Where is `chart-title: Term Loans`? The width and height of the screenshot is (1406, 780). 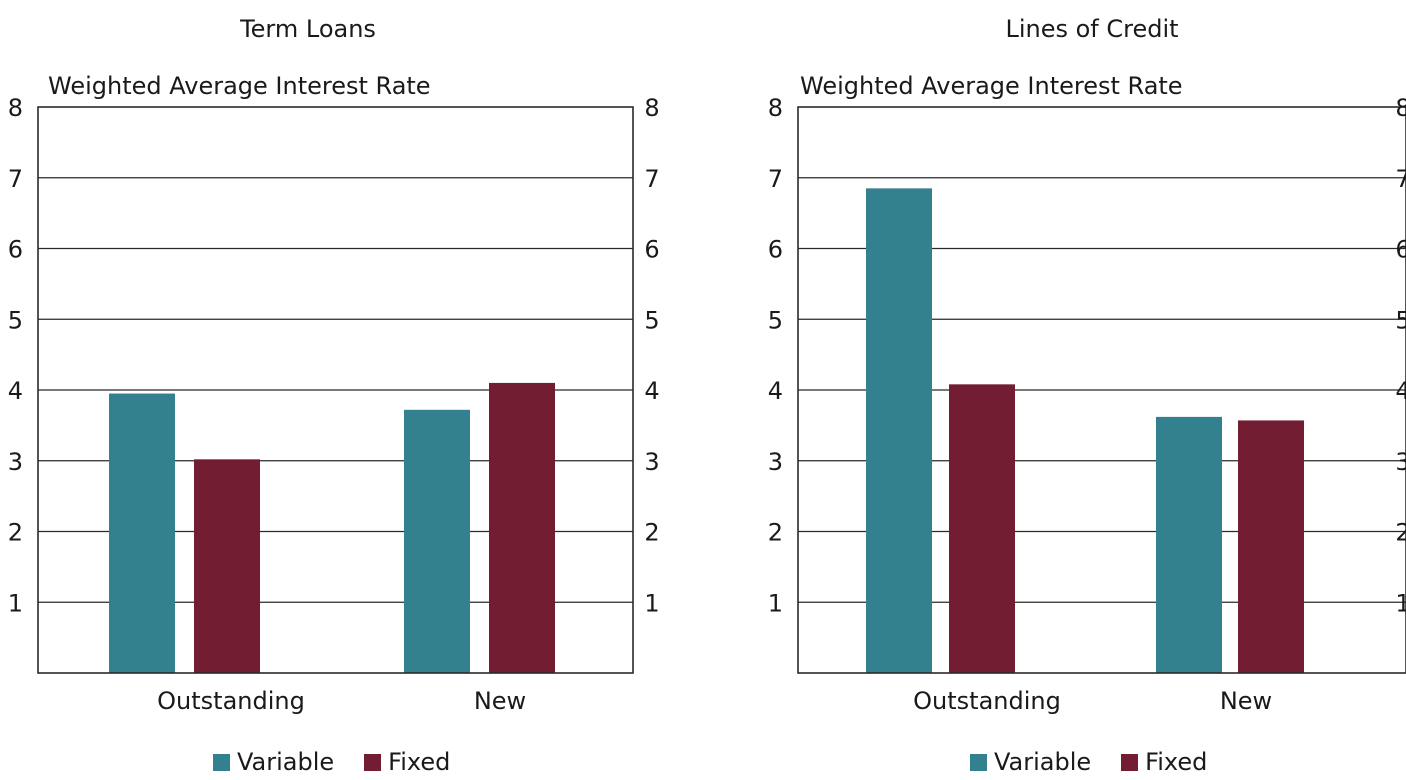 chart-title: Term Loans is located at coordinates (307, 29).